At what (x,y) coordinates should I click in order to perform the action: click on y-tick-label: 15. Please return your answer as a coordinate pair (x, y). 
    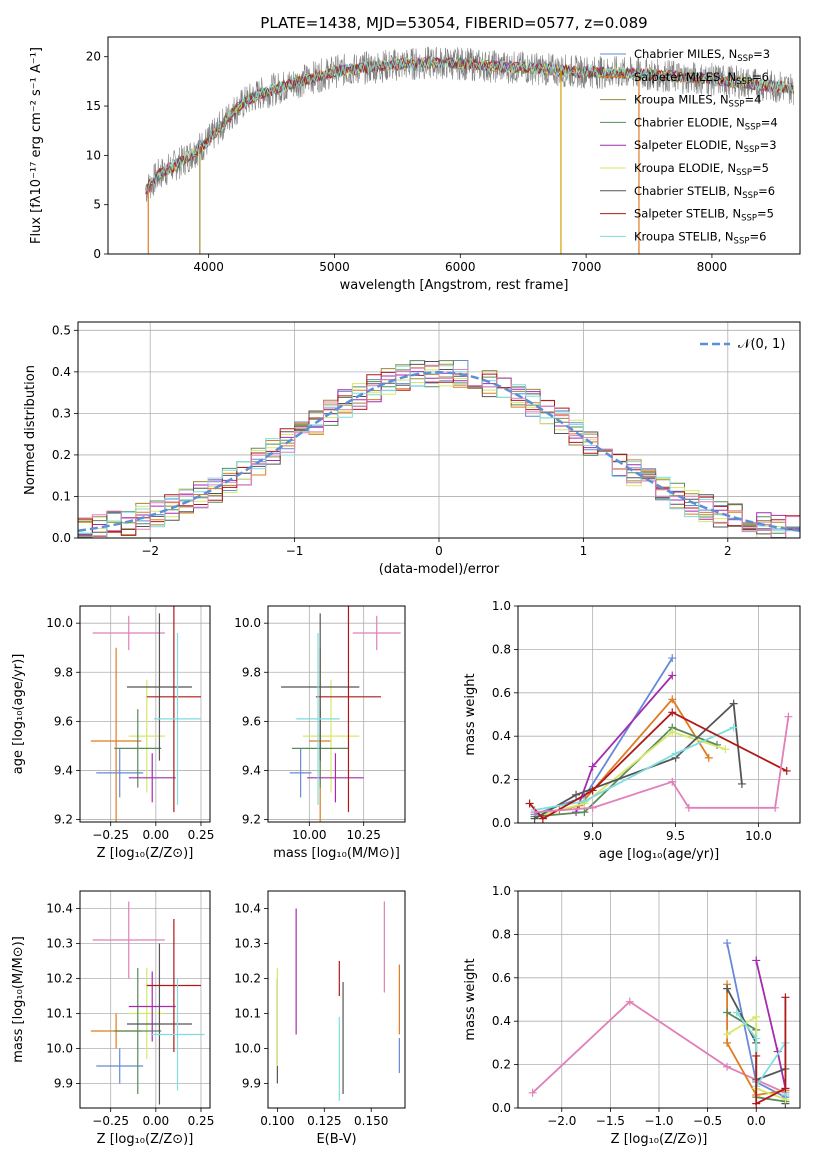
    Looking at the image, I should click on (93, 106).